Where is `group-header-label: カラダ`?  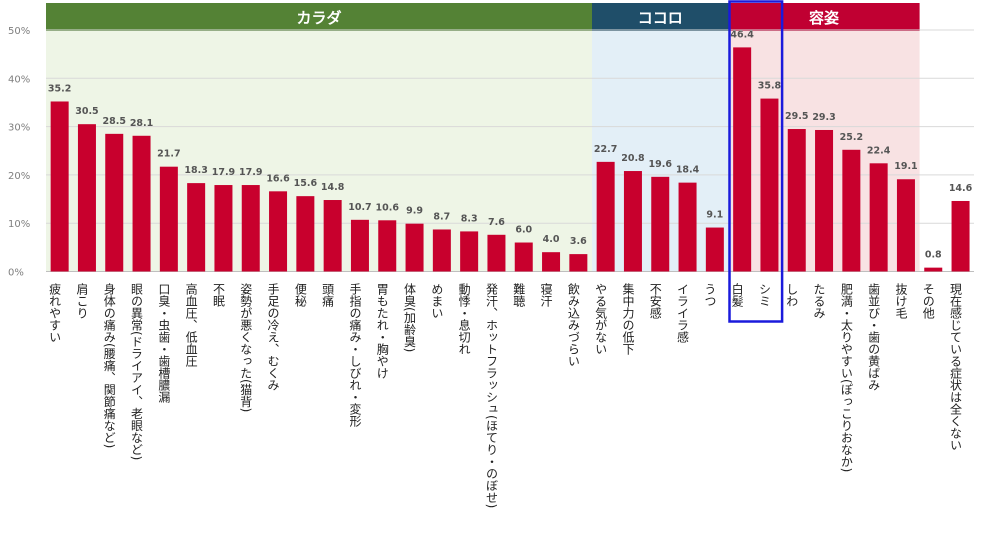 group-header-label: カラダ is located at coordinates (318, 18).